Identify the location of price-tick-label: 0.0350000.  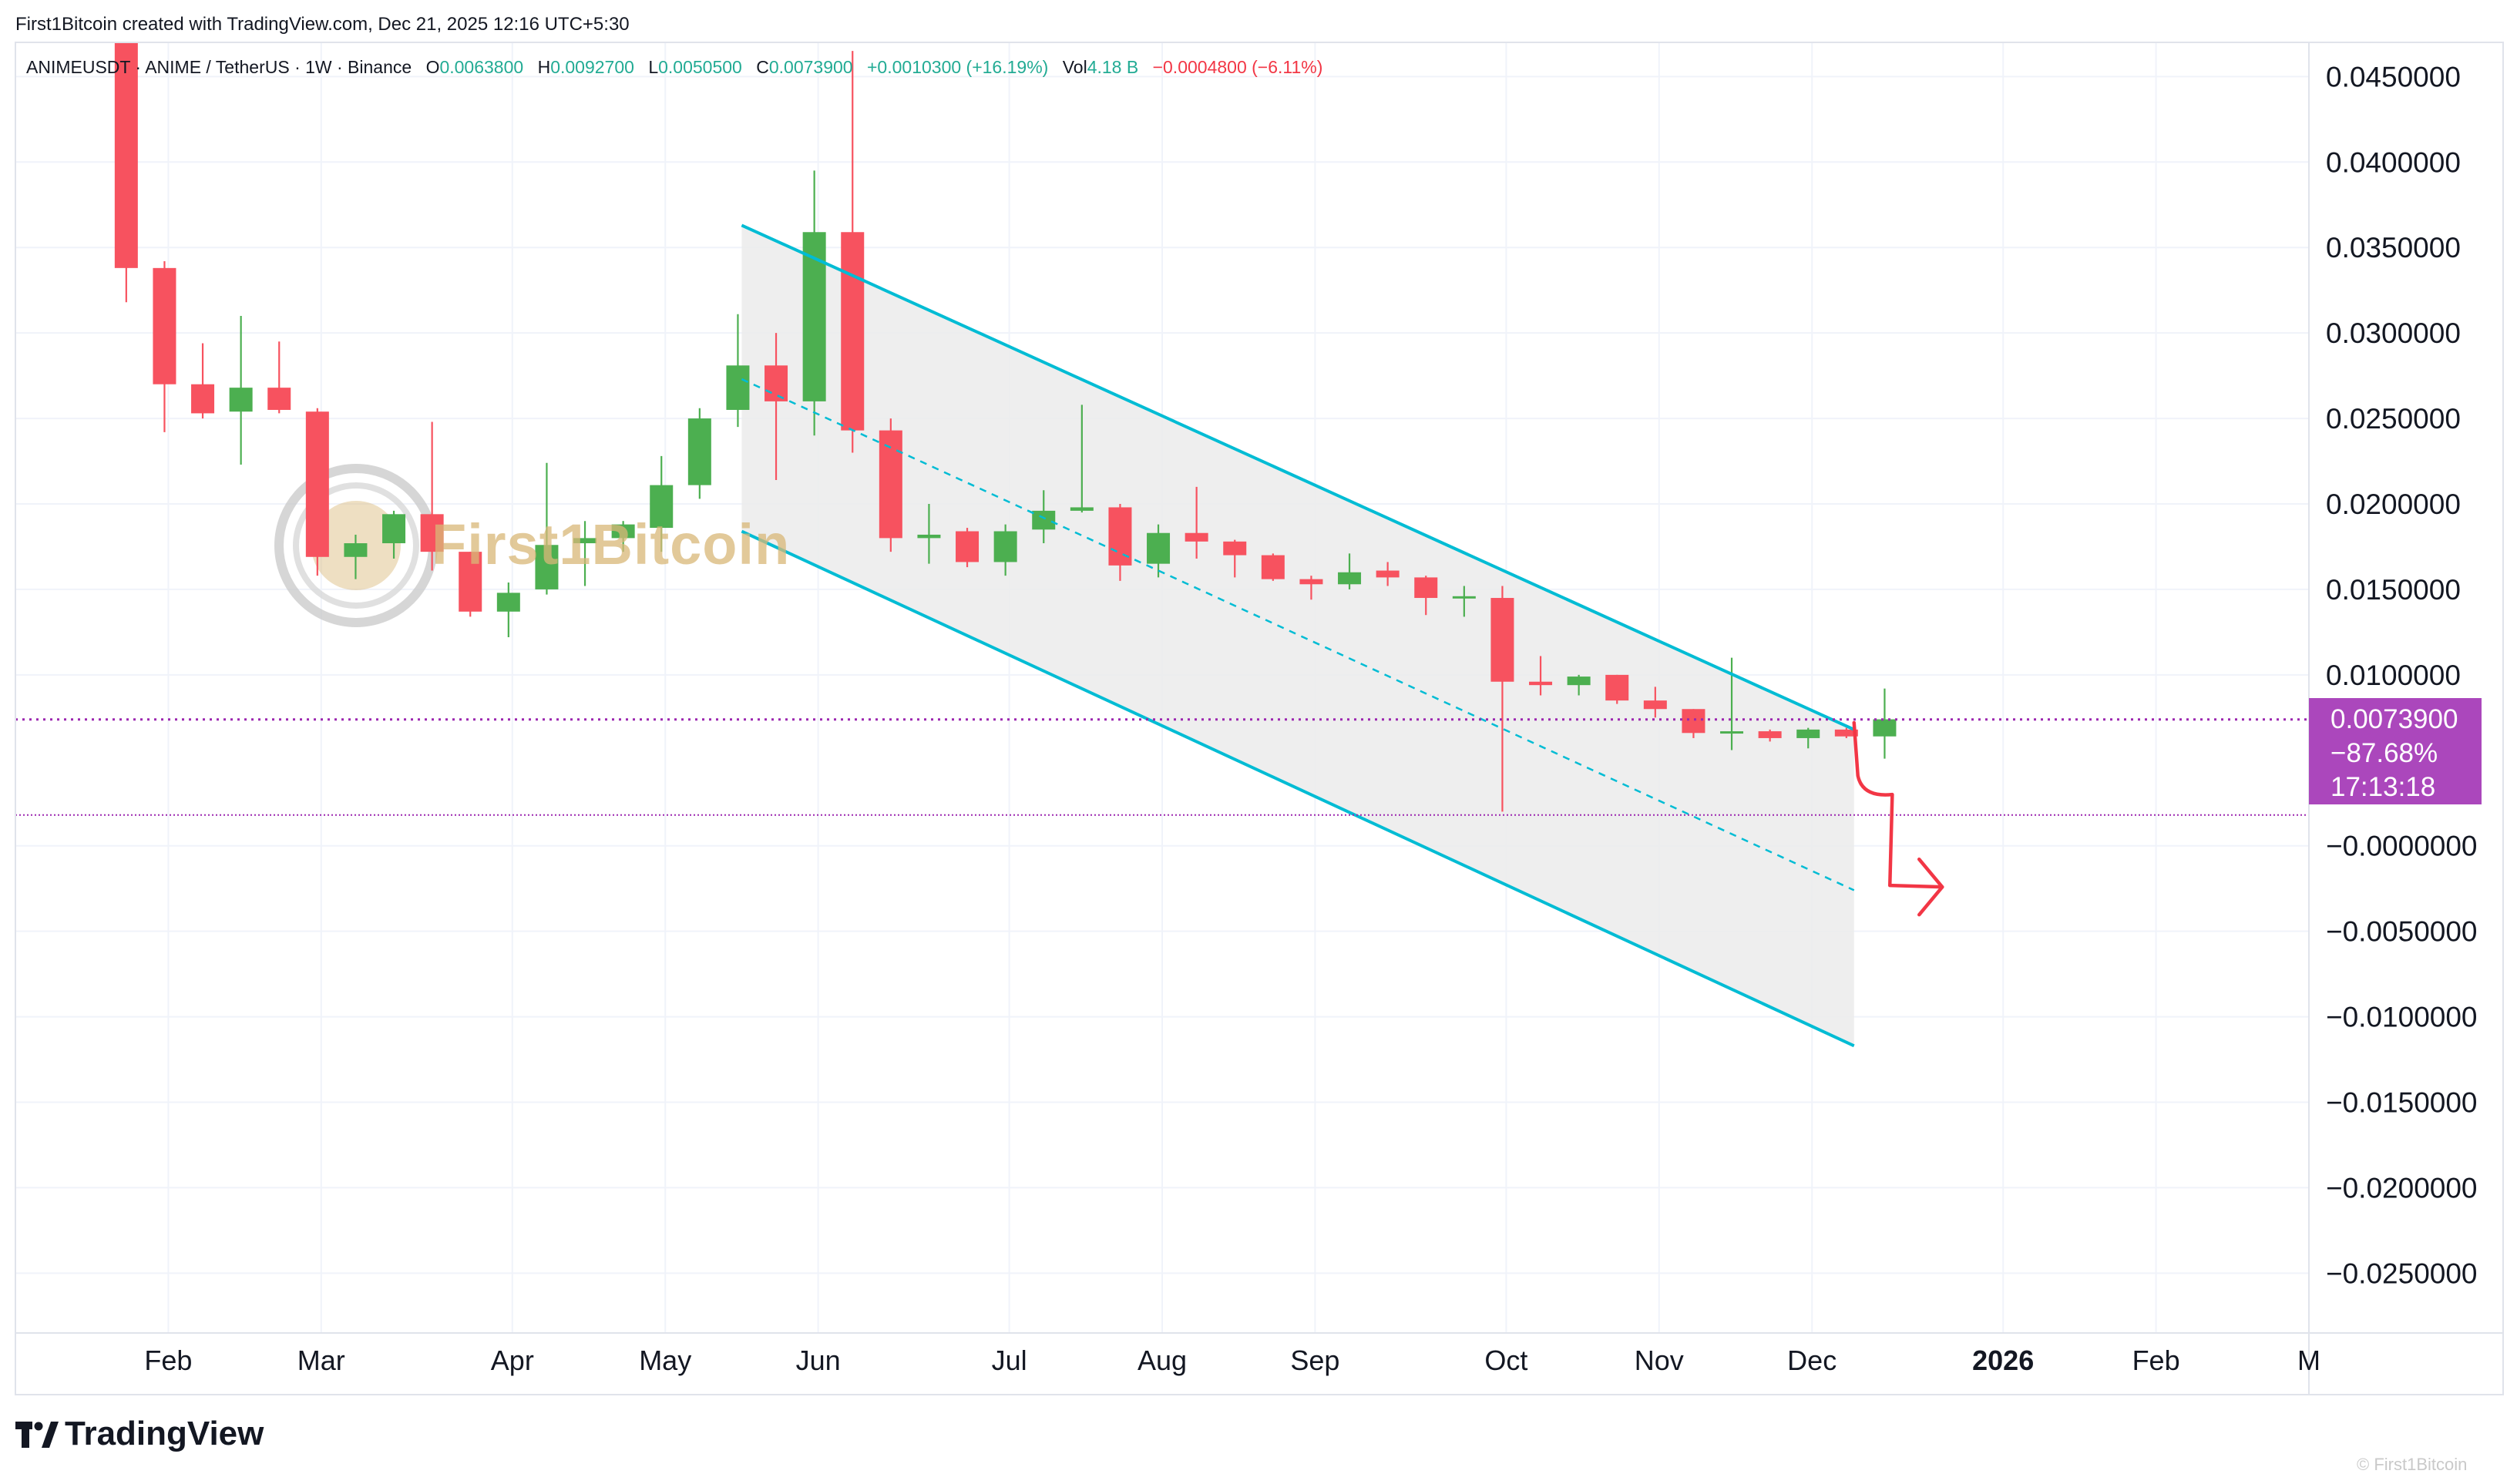
(2393, 248).